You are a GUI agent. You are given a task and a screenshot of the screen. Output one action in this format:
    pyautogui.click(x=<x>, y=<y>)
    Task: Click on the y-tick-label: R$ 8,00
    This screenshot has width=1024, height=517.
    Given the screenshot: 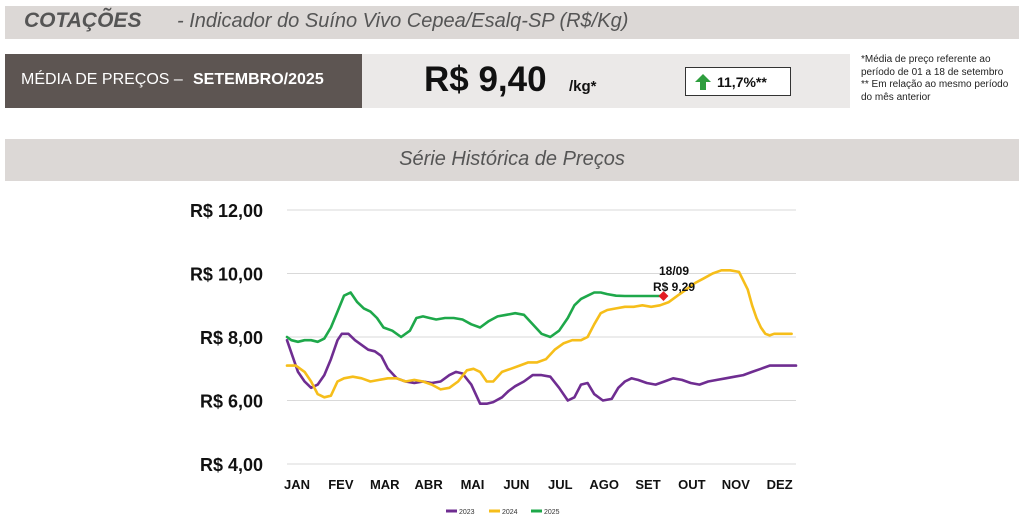 What is the action you would take?
    pyautogui.click(x=231, y=338)
    